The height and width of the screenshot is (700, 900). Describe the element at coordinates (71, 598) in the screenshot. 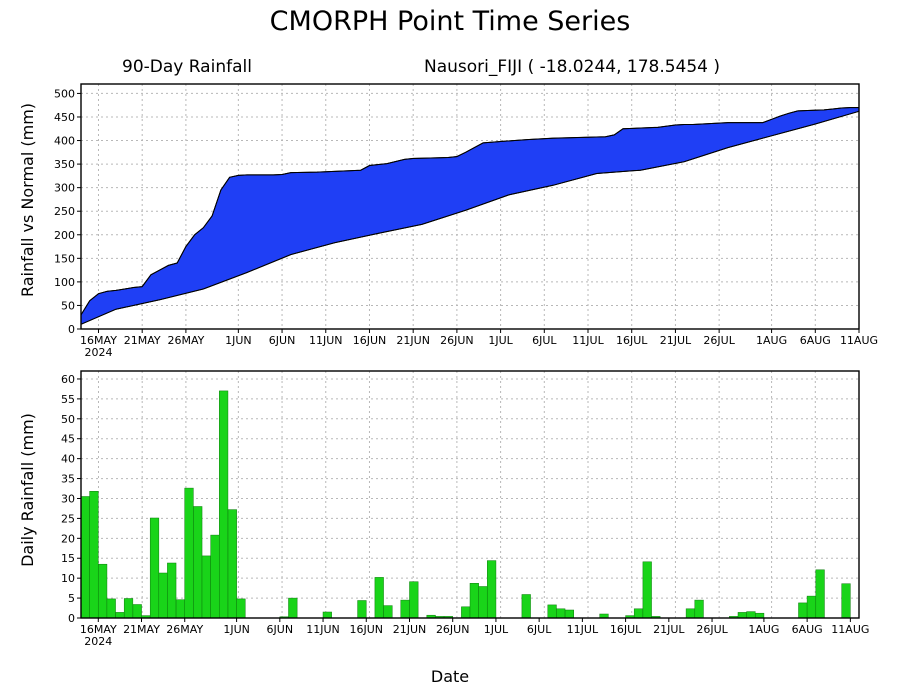

I see `bottom-y-tick-label: 5` at that location.